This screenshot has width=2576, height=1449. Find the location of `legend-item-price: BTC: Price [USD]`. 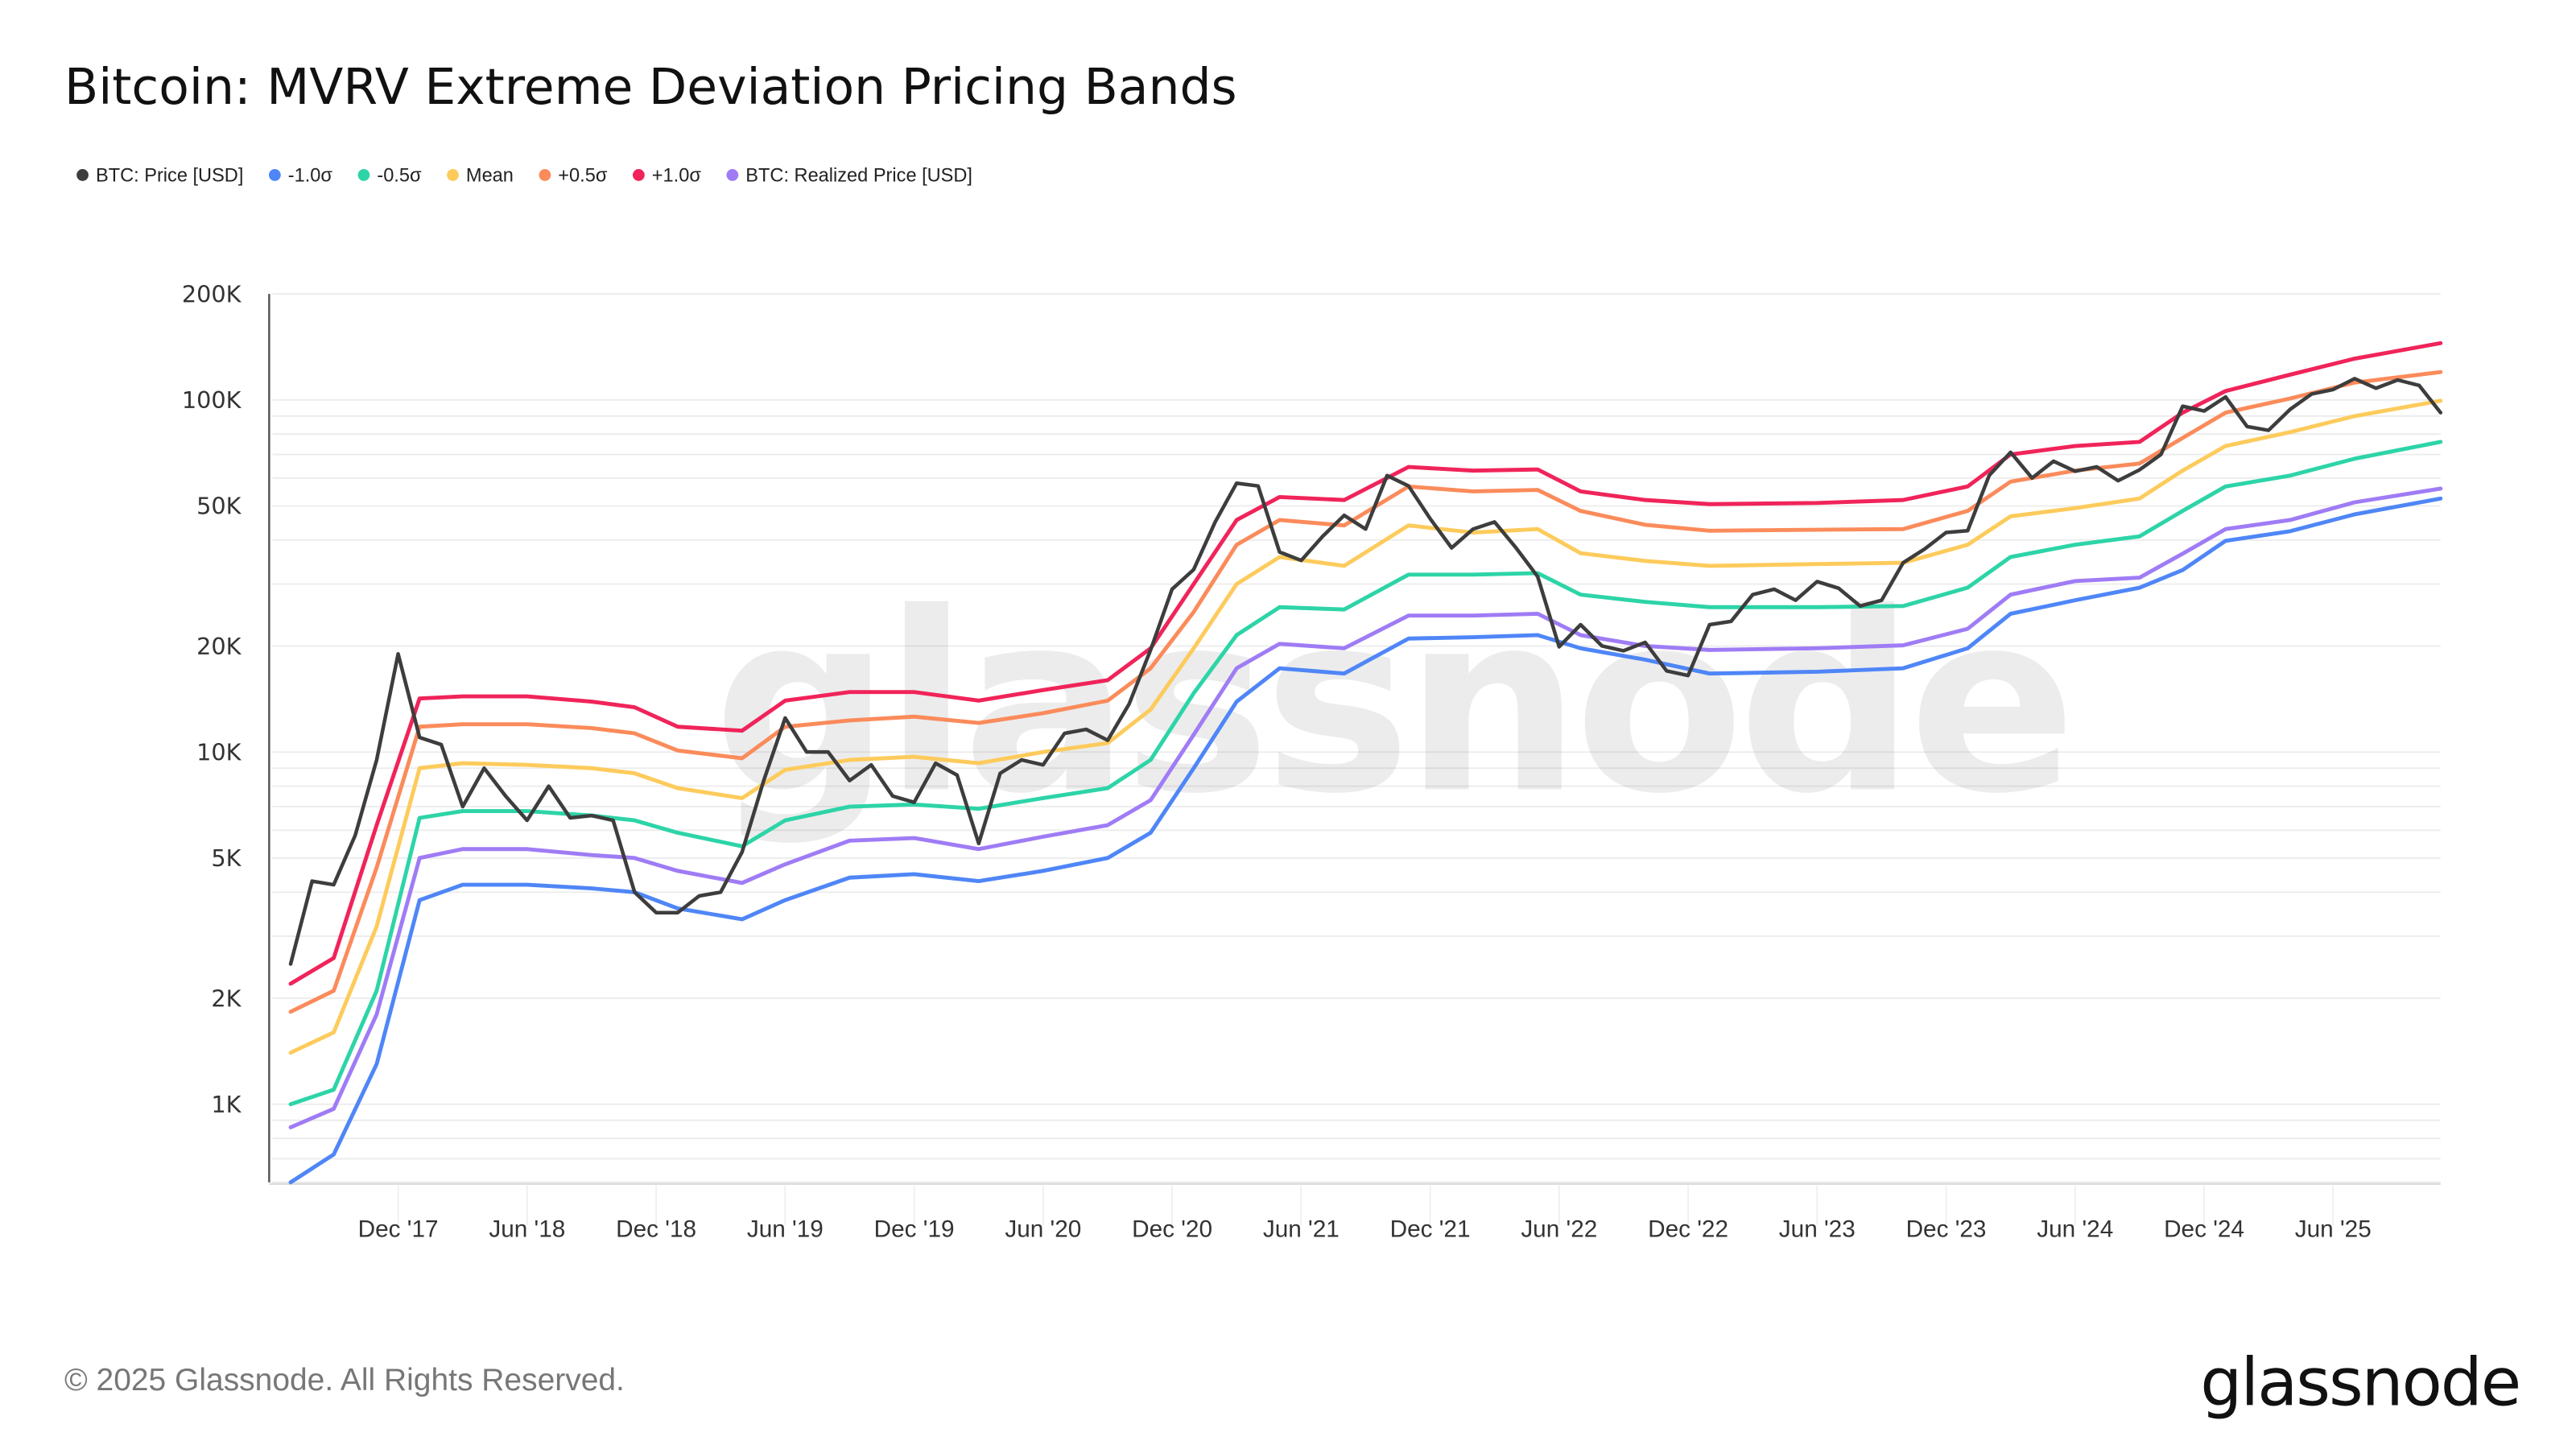

legend-item-price: BTC: Price [USD] is located at coordinates (159, 175).